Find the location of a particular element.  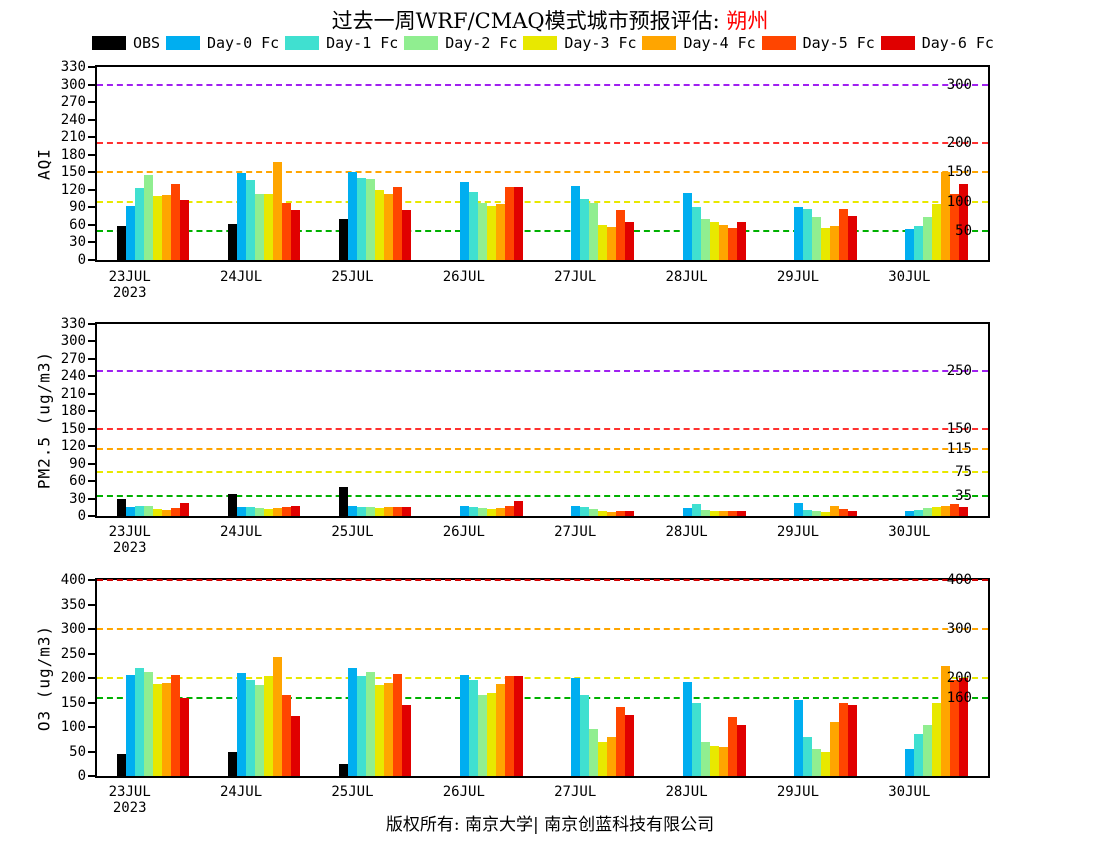

legend-color-swatch-day-2-fc is located at coordinates (421, 43).